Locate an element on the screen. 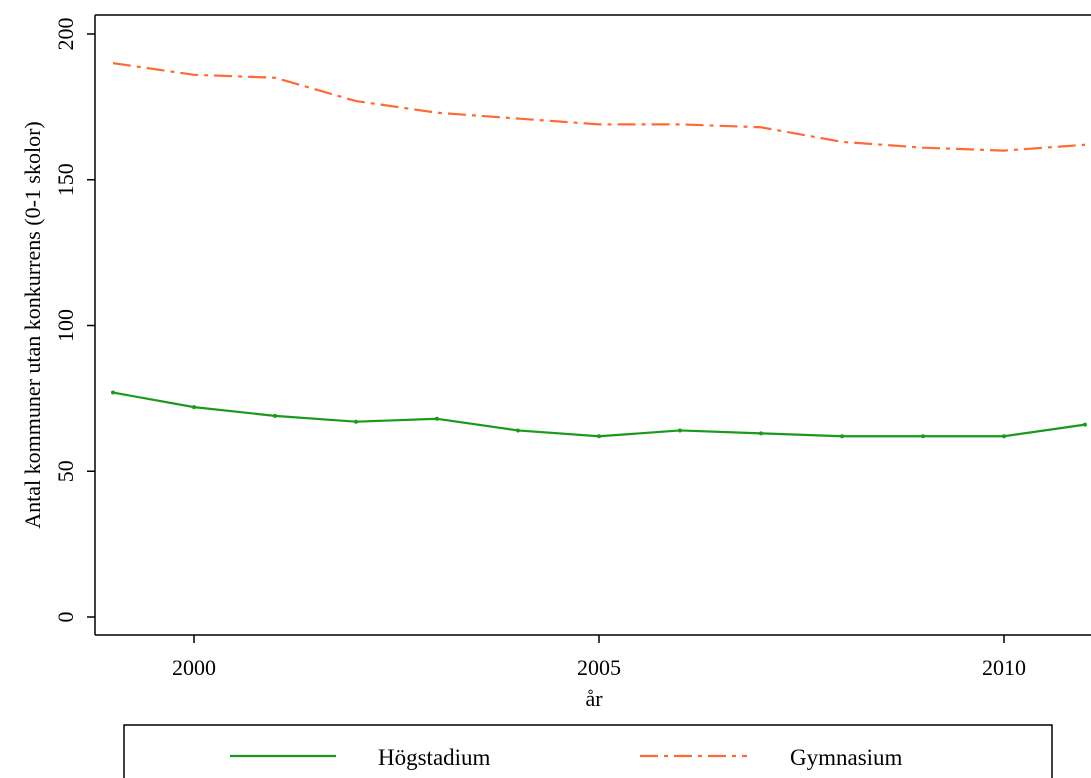 The height and width of the screenshot is (778, 1091). x-tick-label: 2010 is located at coordinates (1004, 667).